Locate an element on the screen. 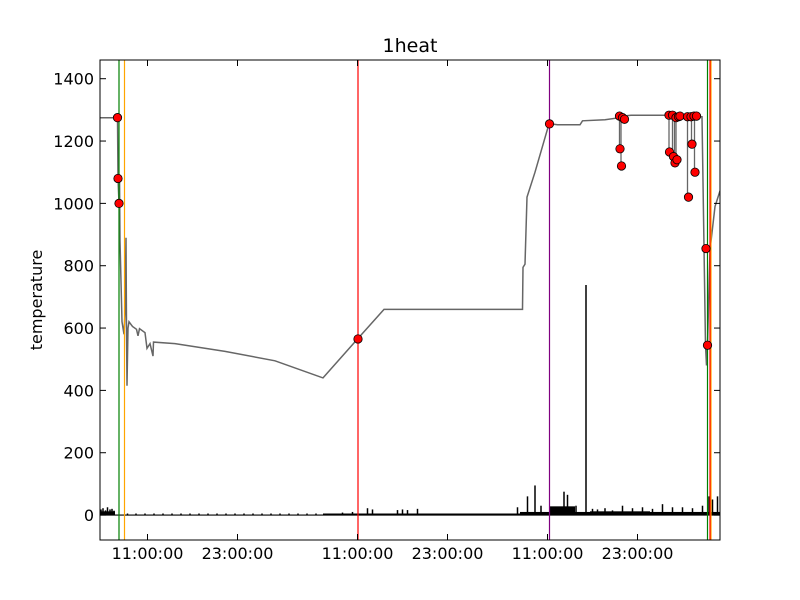 The width and height of the screenshot is (800, 600). y-tick-label: 200 is located at coordinates (78, 453).